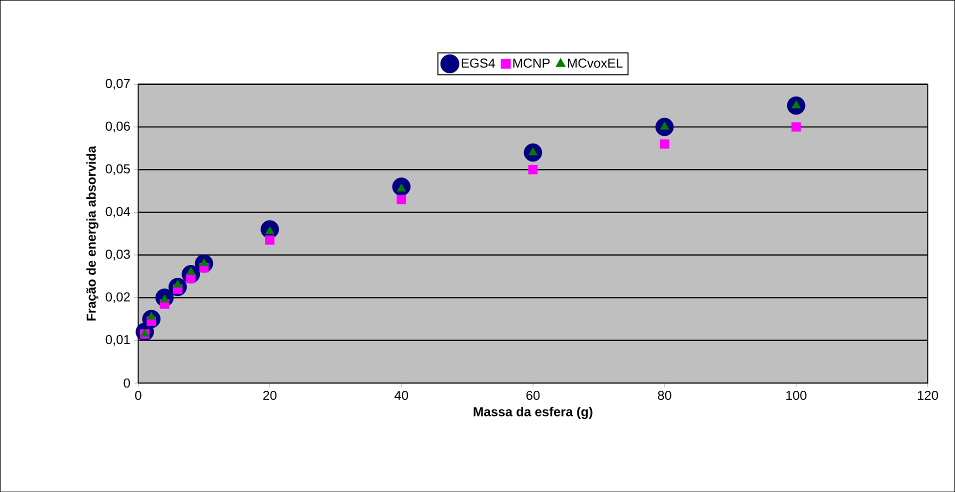  Describe the element at coordinates (118, 255) in the screenshot. I see `y-tick-label: 0,03` at that location.